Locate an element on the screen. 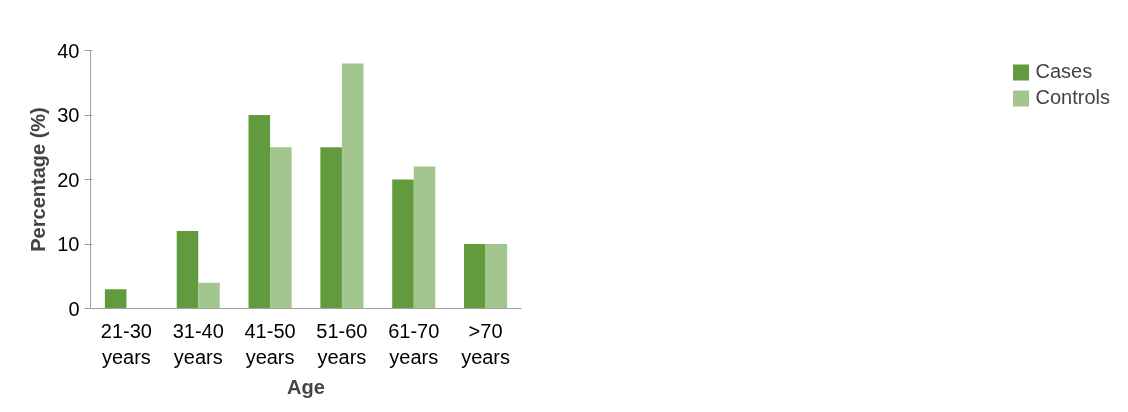 The height and width of the screenshot is (412, 1128). x-axis-title: Age is located at coordinates (306, 386).